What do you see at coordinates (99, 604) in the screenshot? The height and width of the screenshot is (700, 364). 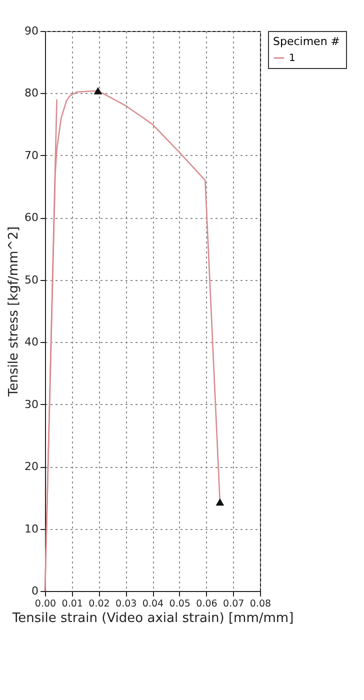 I see `x-tick-label: 0.02` at bounding box center [99, 604].